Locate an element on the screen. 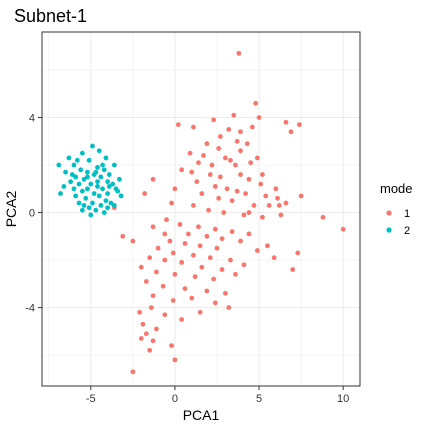  x-tick-label: 0 is located at coordinates (175, 399).